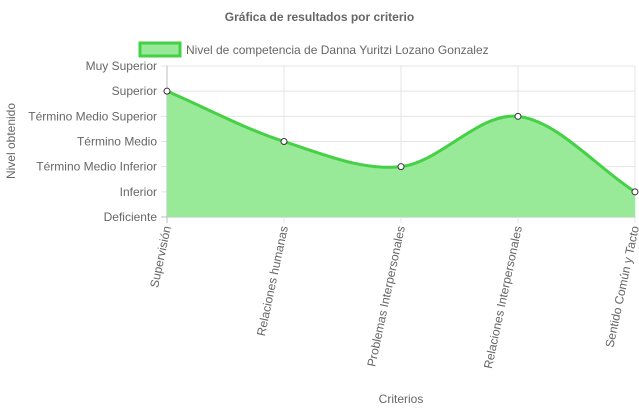 Image resolution: width=639 pixels, height=411 pixels. I want to click on y-axis-label: Nivel obtenido, so click(11, 141).